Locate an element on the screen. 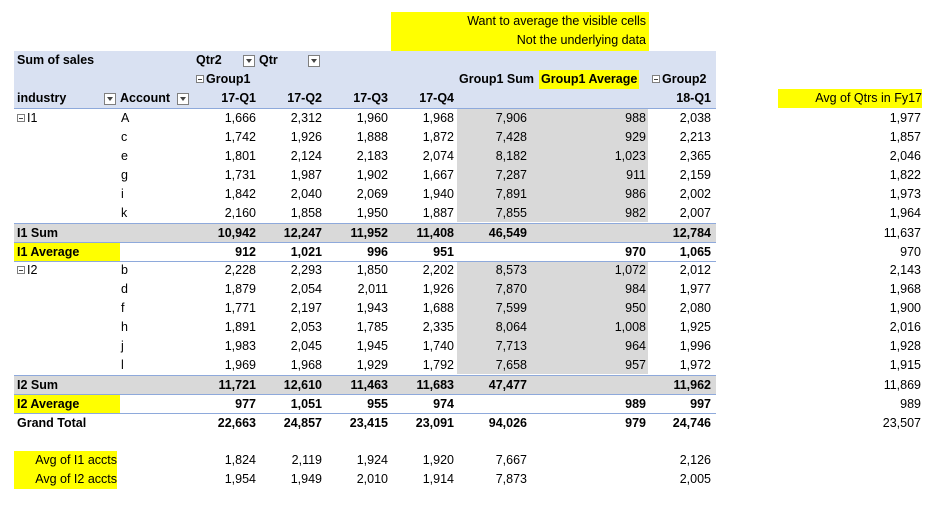  value-cell: 1,940 is located at coordinates (438, 194).